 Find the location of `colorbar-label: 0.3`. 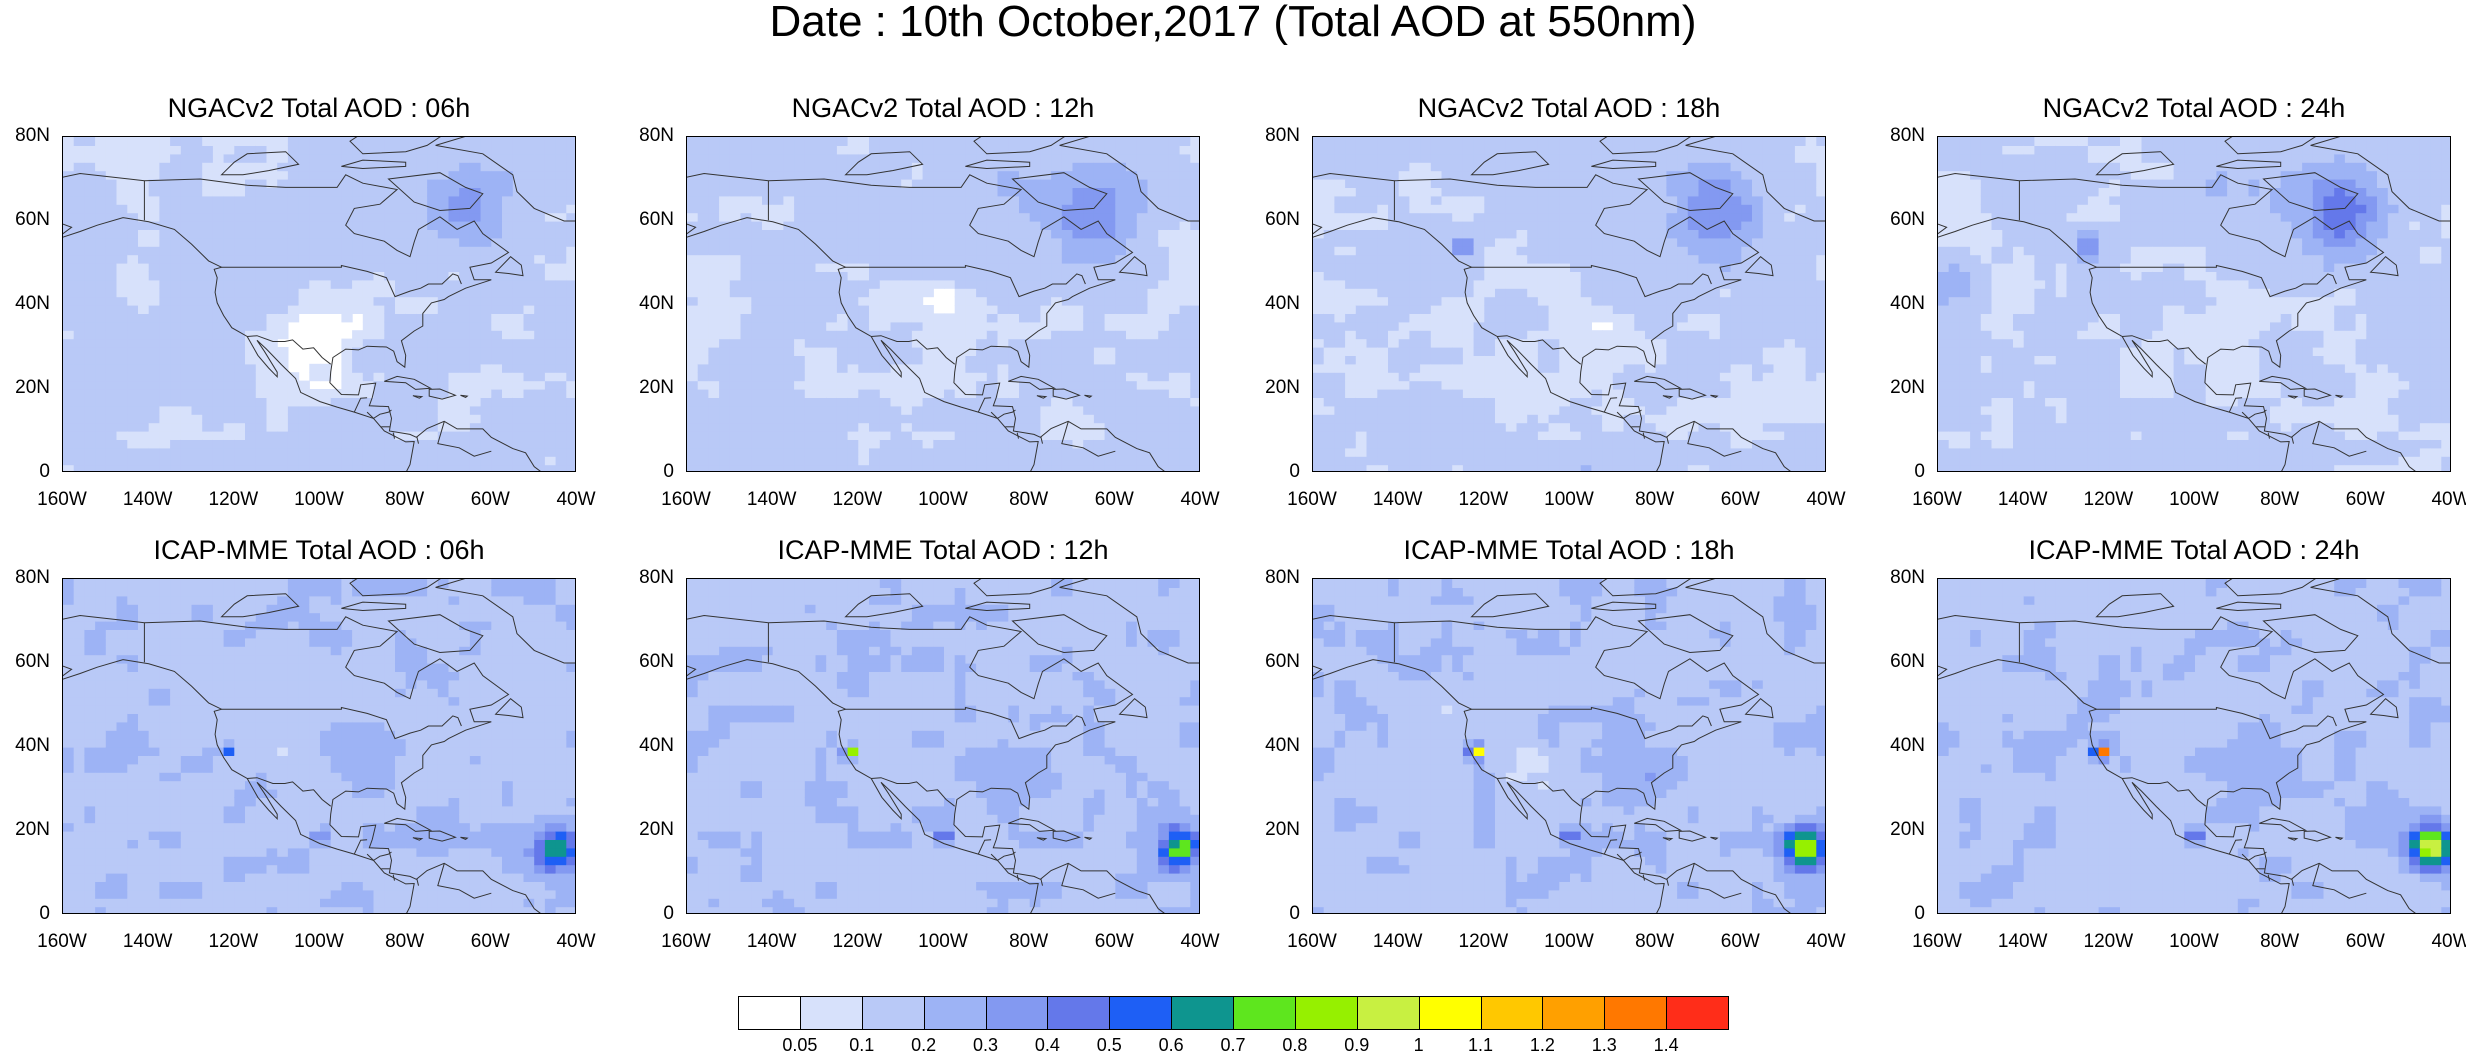

colorbar-label: 0.3 is located at coordinates (985, 1045).